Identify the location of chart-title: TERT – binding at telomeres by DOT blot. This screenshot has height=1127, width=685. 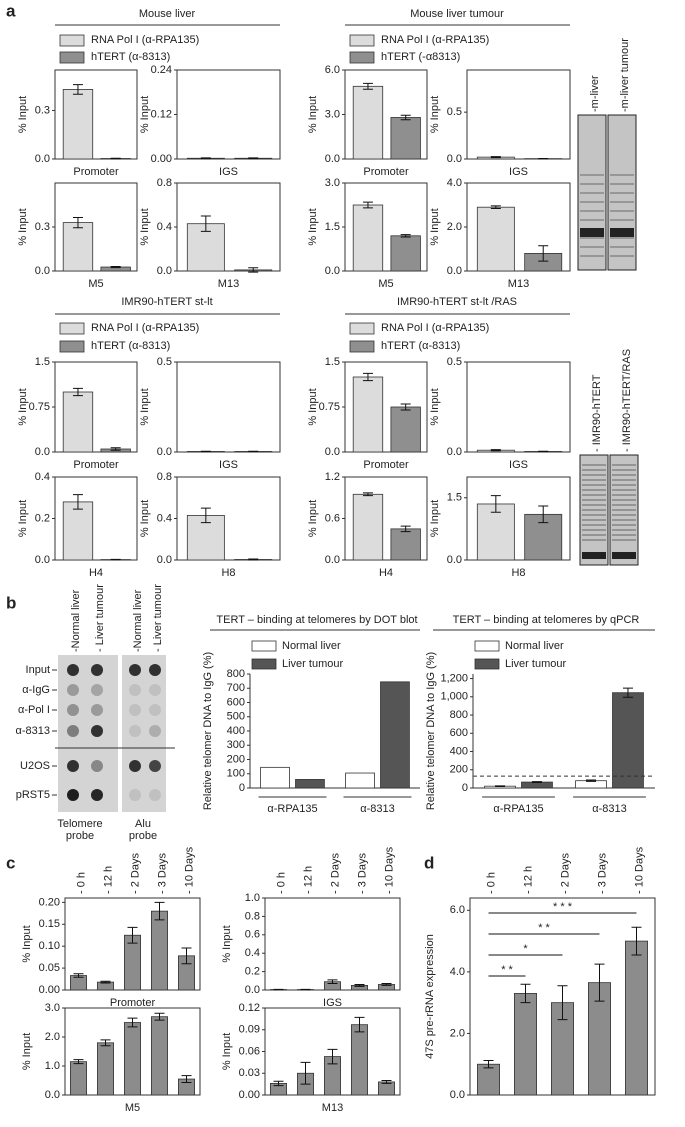
(316, 620).